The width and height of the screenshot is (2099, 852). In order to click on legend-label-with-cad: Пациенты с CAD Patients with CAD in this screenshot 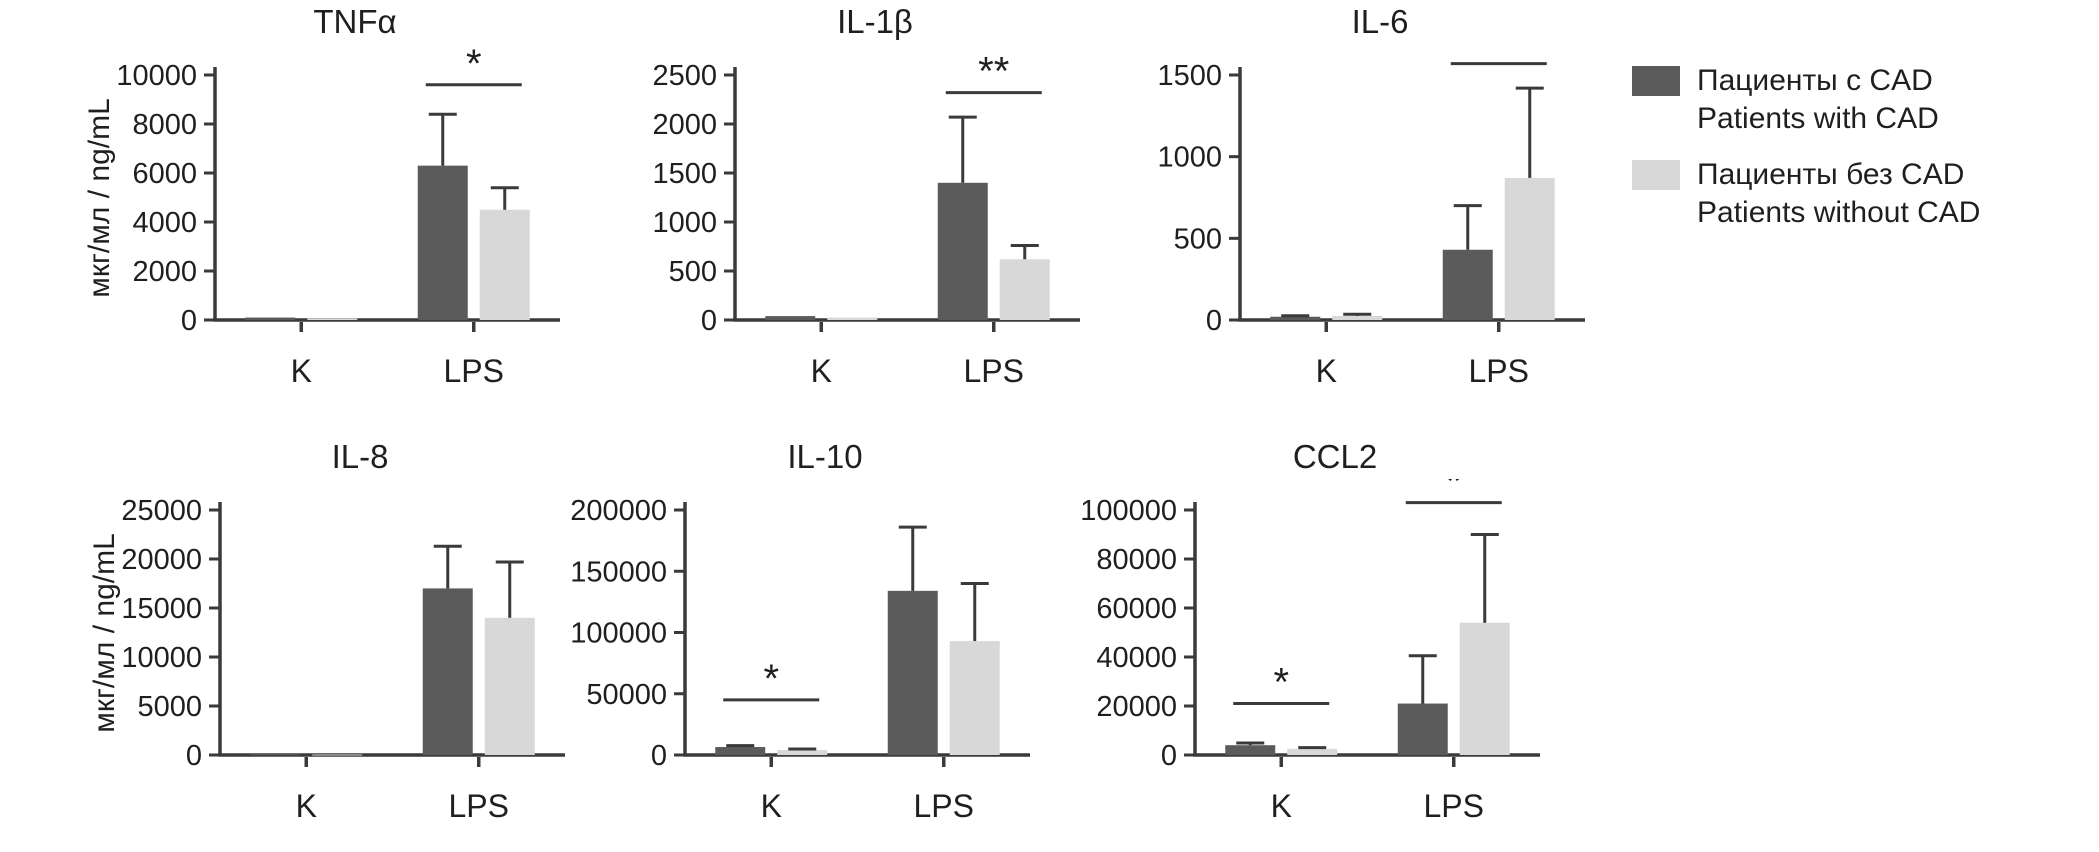, I will do `click(1818, 100)`.